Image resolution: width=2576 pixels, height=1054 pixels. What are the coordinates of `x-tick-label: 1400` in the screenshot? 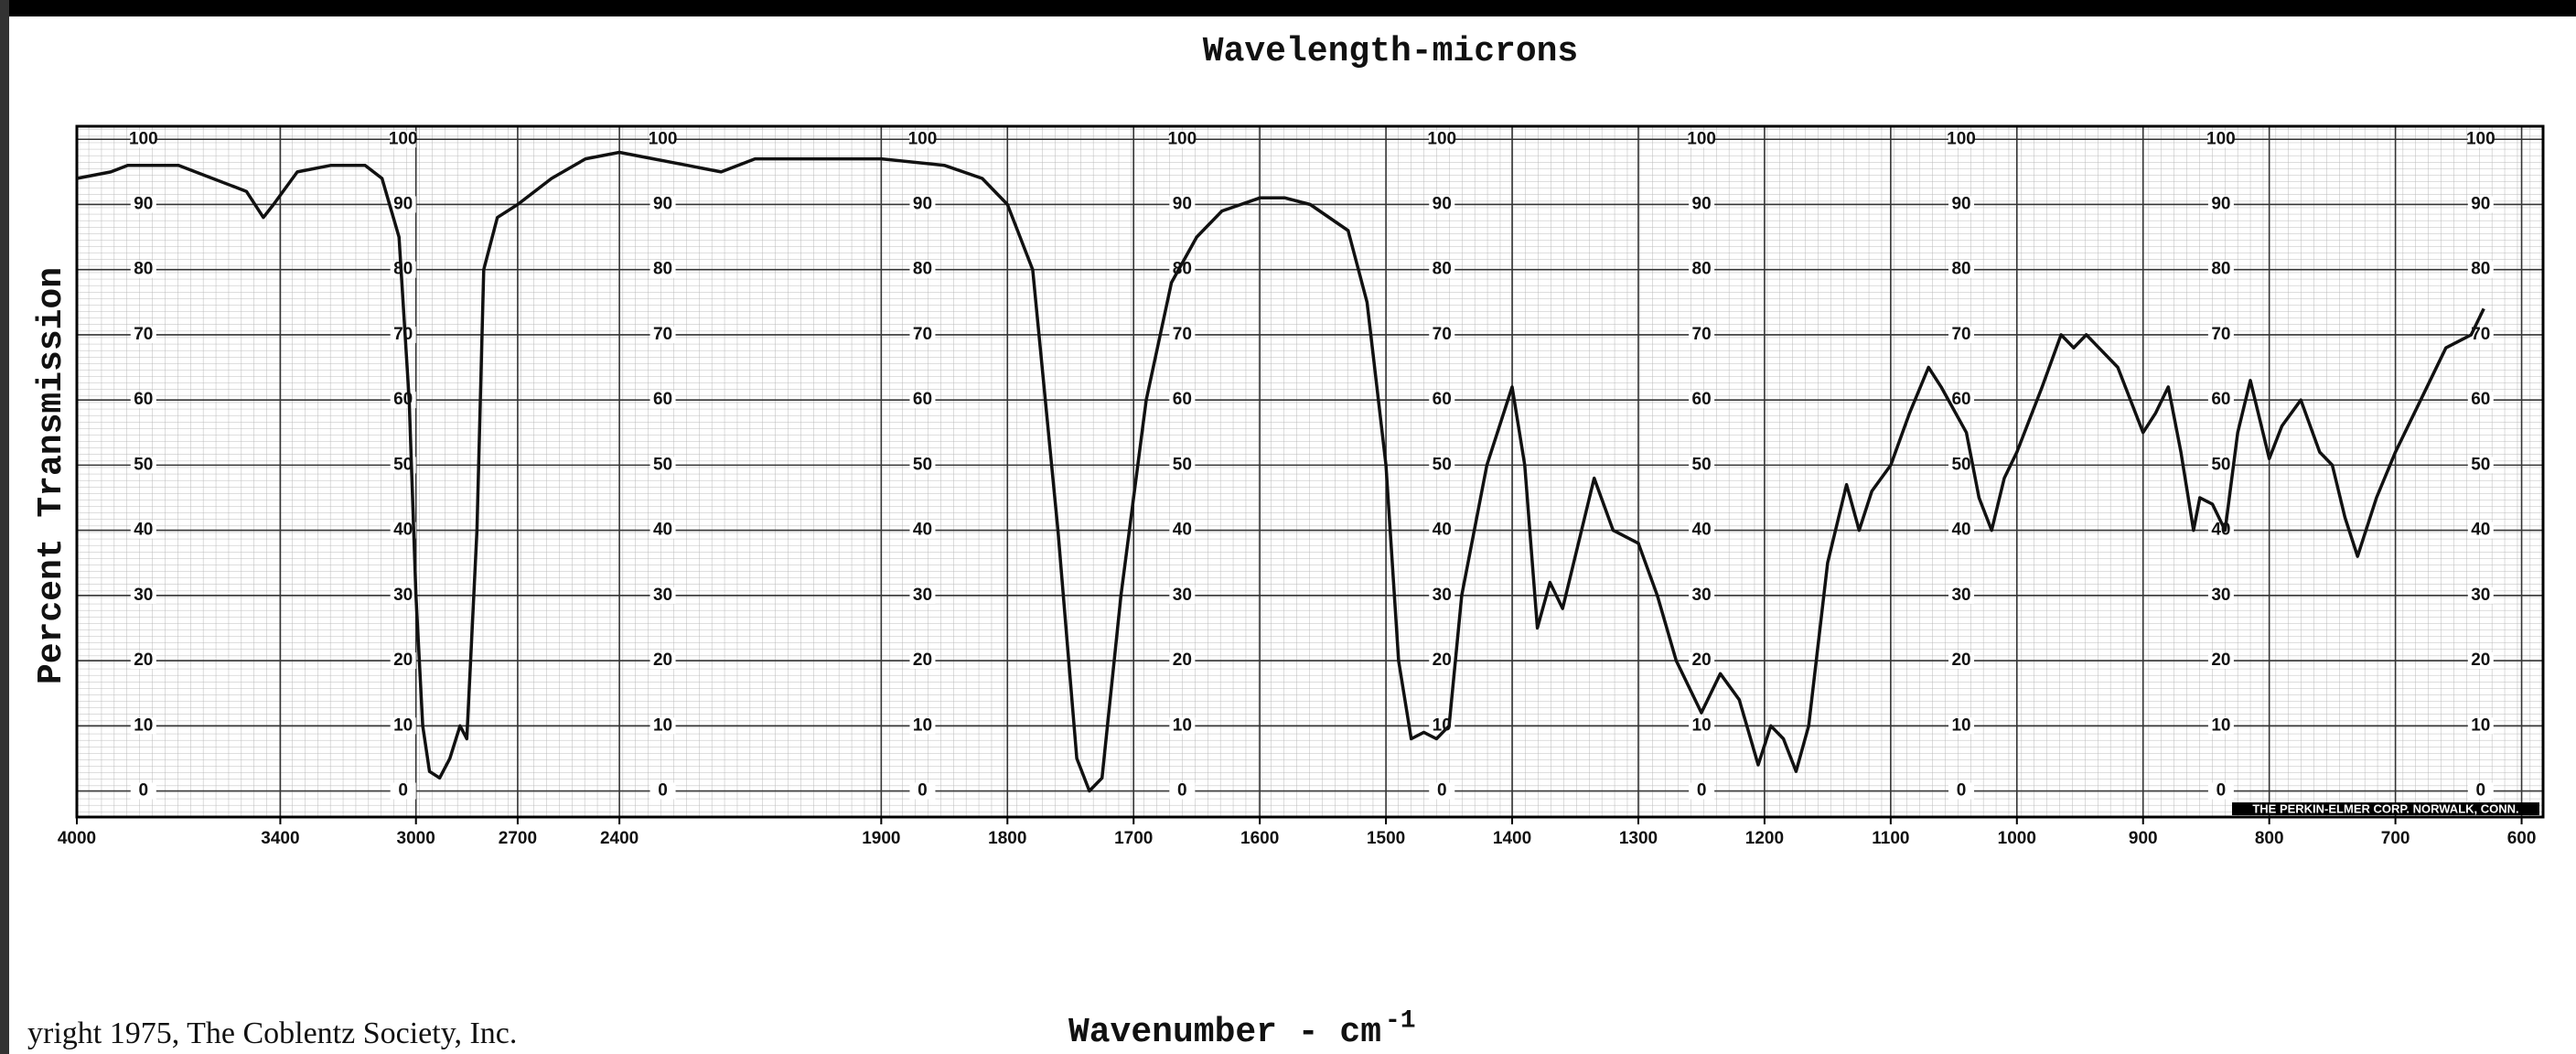 It's located at (1512, 838).